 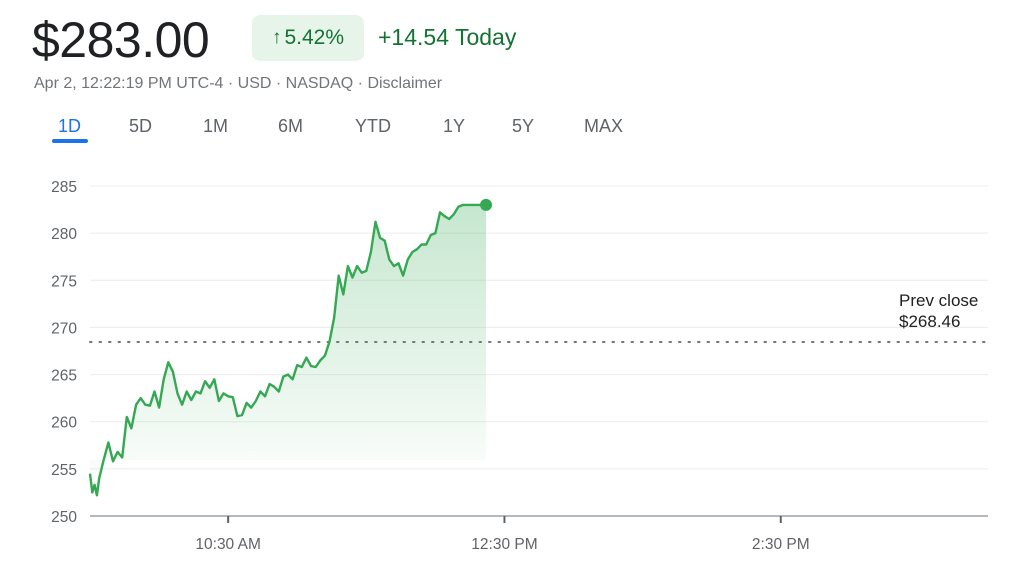 What do you see at coordinates (319, 83) in the screenshot?
I see `exchange: NASDAQ` at bounding box center [319, 83].